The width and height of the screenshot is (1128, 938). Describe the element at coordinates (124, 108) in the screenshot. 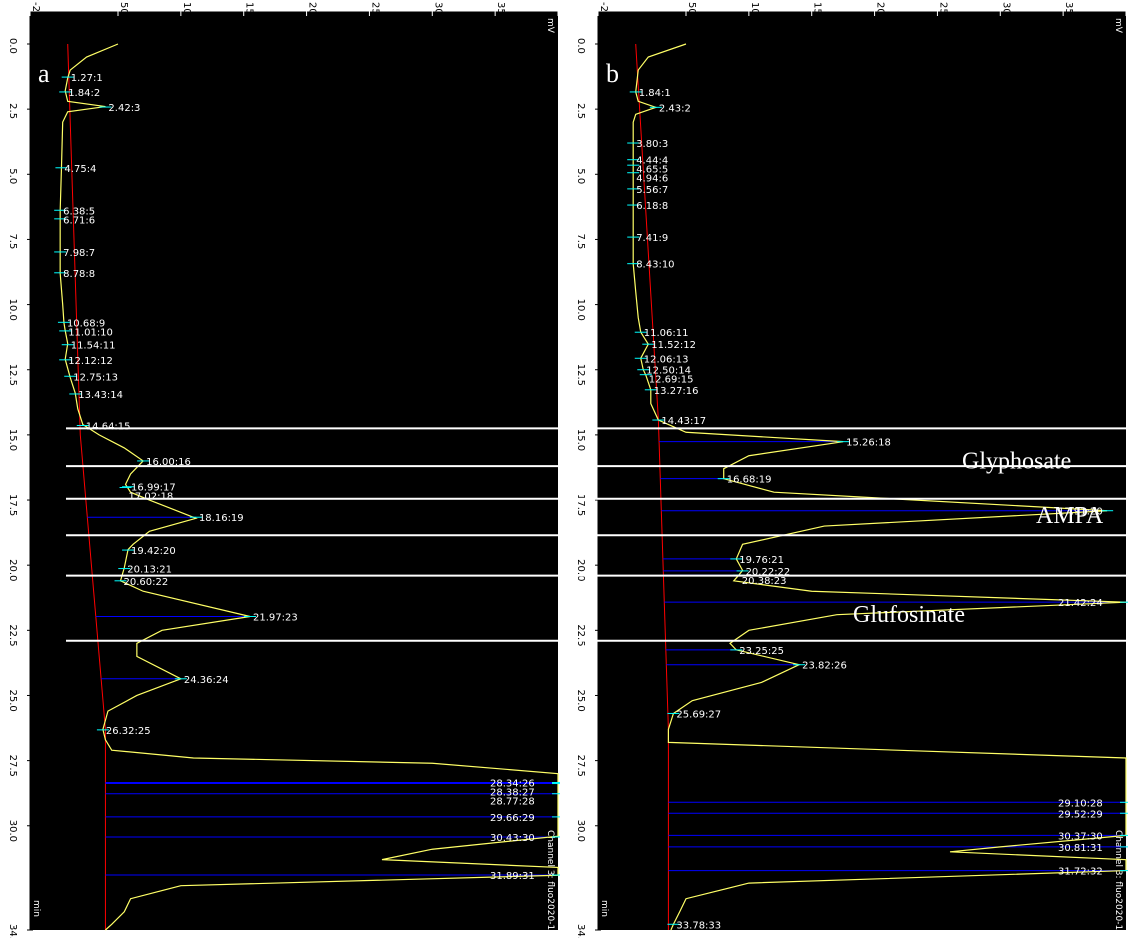

I see `peak-label: 2.42:3` at that location.